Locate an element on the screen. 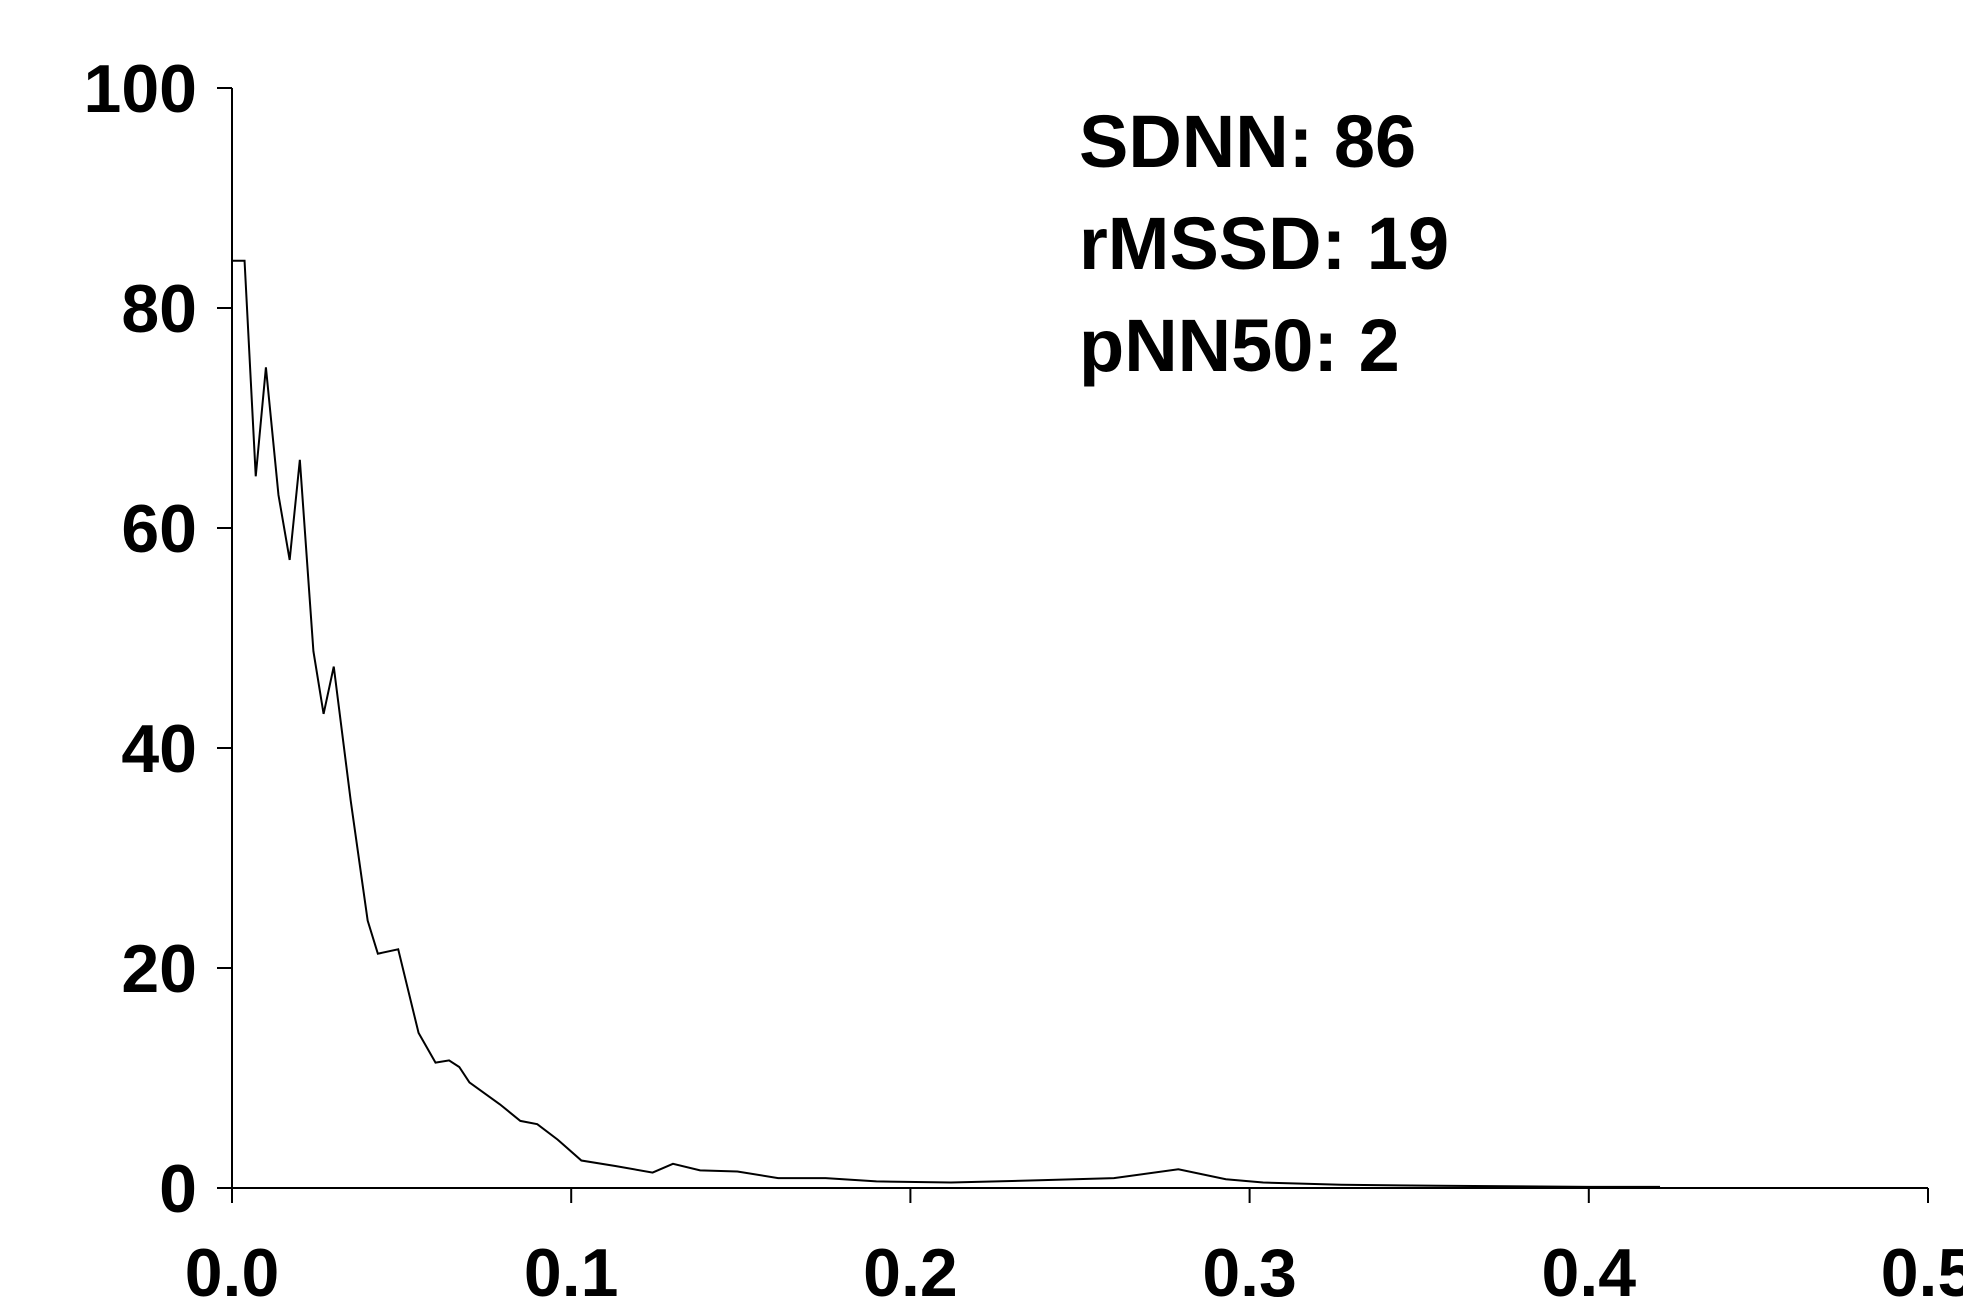 This screenshot has height=1311, width=1963. y-tick-label: 20 is located at coordinates (159, 969).